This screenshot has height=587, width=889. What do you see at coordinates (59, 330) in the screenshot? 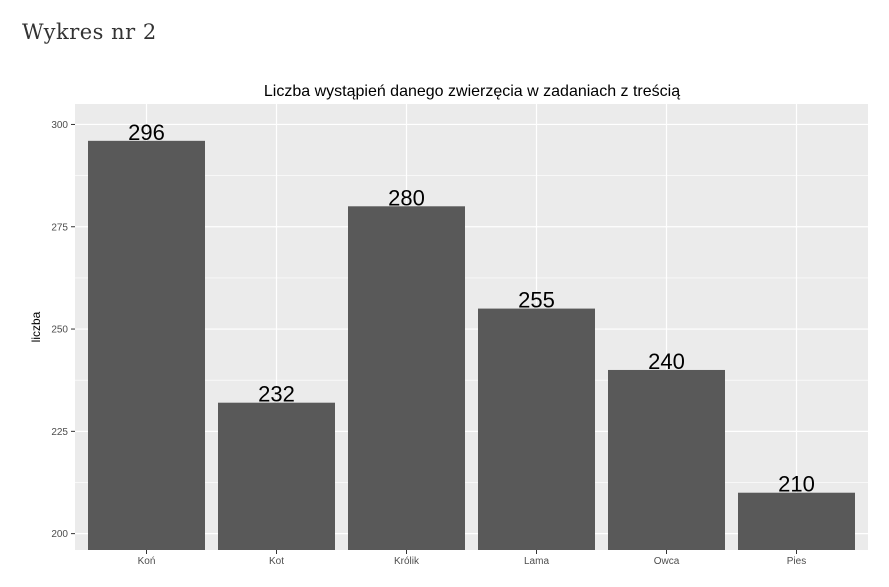
I see `y-tick-label: 250` at bounding box center [59, 330].